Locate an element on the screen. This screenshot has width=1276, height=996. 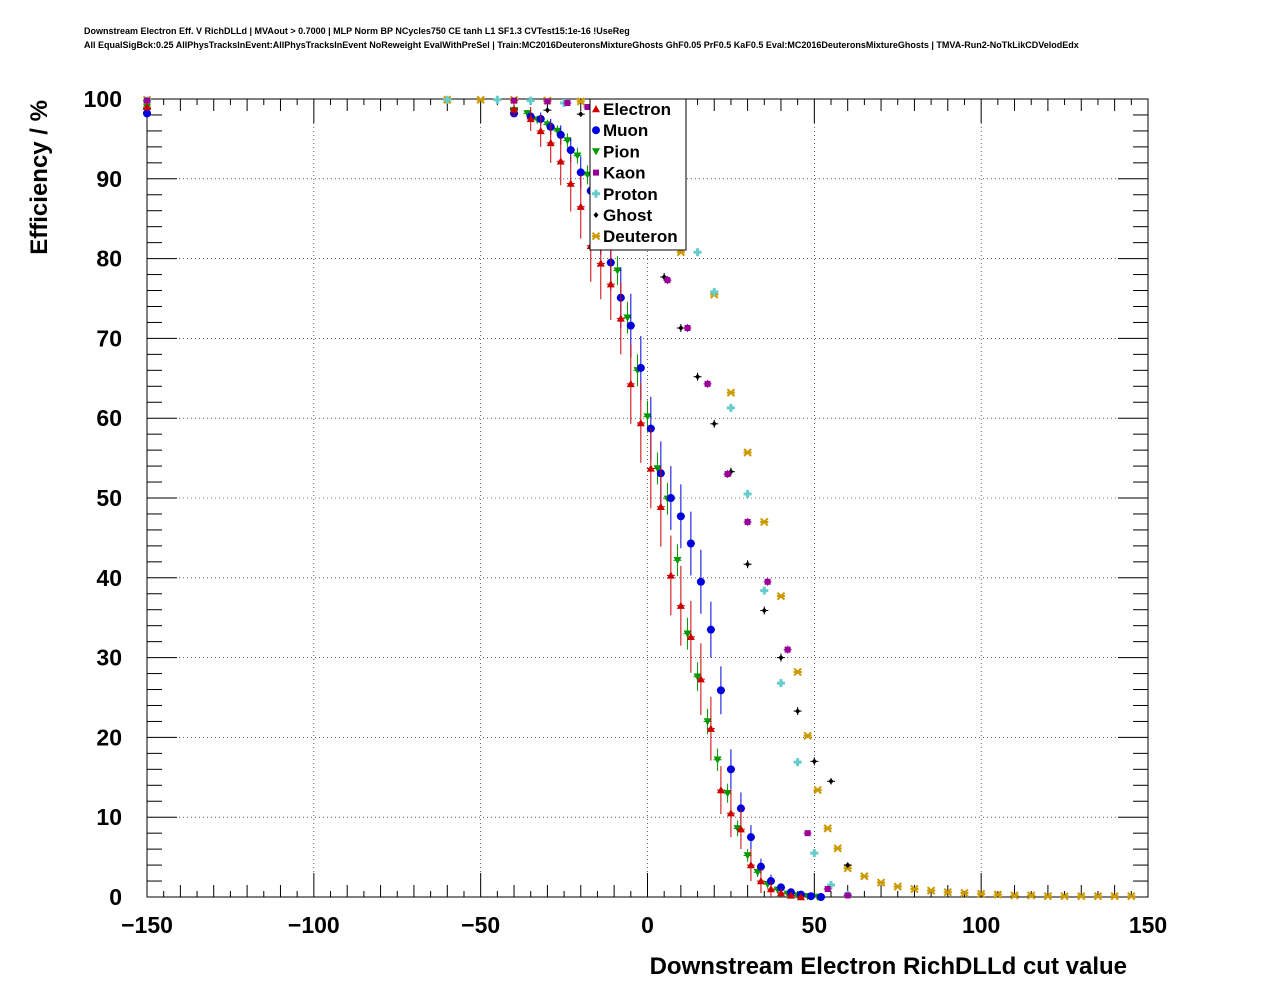
legend-marker-pion is located at coordinates (596, 152).